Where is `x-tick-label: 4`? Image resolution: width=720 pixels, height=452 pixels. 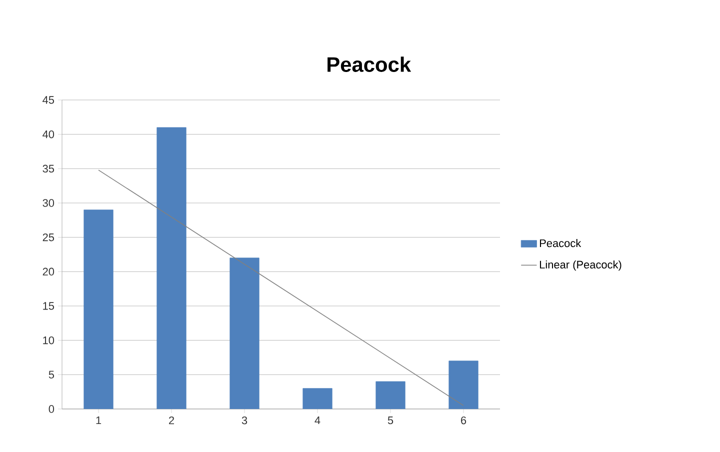 x-tick-label: 4 is located at coordinates (317, 420).